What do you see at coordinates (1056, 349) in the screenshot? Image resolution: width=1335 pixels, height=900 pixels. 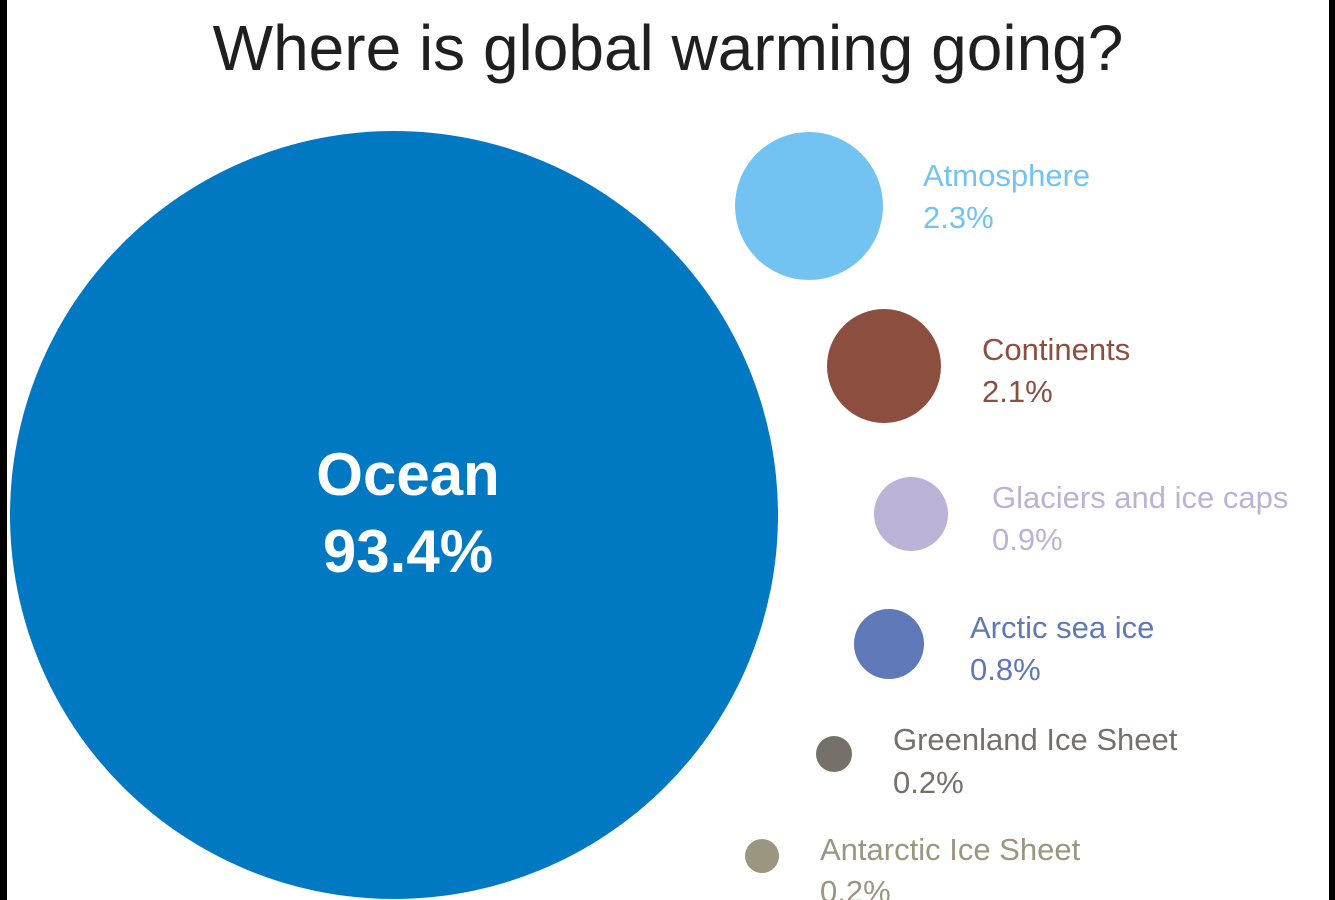 I see `bubble-label-continents: Continents` at bounding box center [1056, 349].